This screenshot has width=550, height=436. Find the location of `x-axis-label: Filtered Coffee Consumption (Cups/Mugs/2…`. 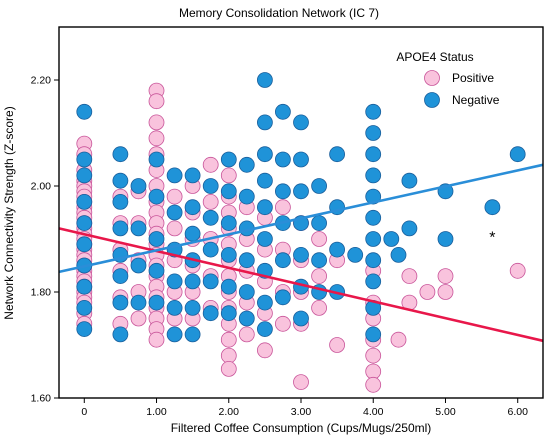

x-axis-label: Filtered Coffee Consumption (Cups/Mugs/2… is located at coordinates (301, 428).